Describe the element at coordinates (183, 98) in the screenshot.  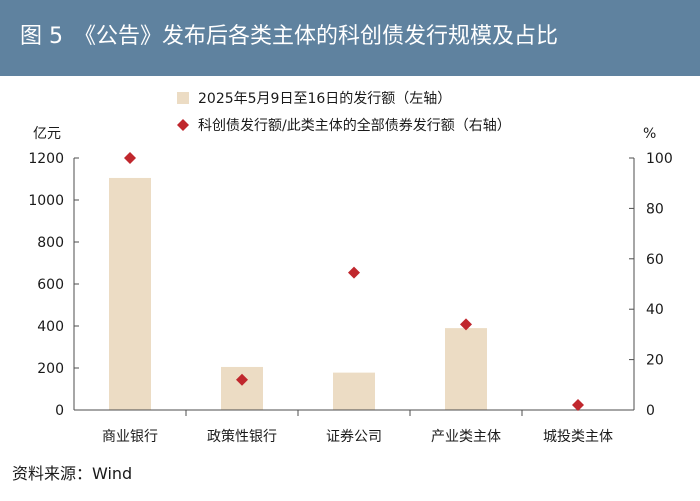
I see `legend-bar-swatch` at that location.